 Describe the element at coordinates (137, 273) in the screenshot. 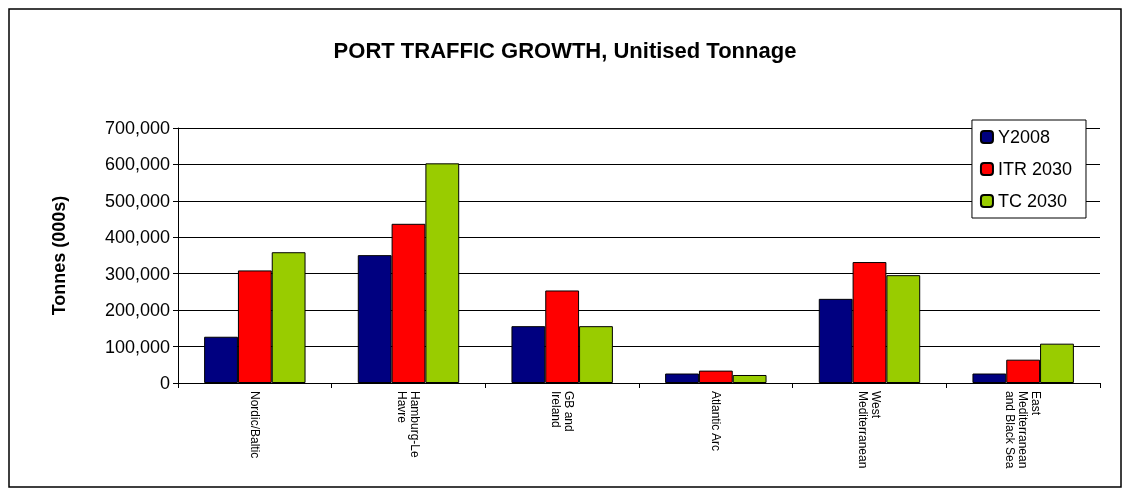

I see `y-tick-label: 300,000` at that location.